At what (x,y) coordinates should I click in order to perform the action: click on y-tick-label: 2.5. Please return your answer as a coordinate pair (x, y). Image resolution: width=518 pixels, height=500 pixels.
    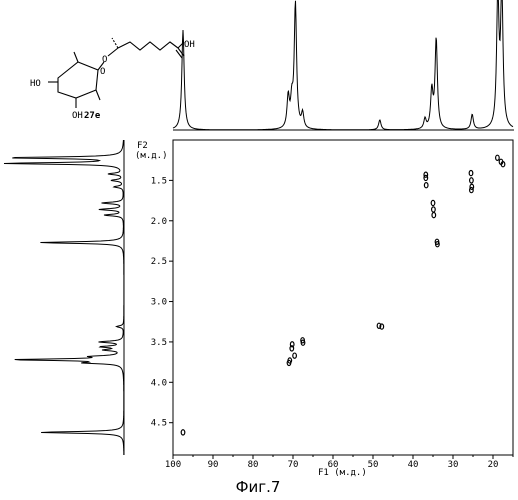
    Looking at the image, I should click on (159, 262).